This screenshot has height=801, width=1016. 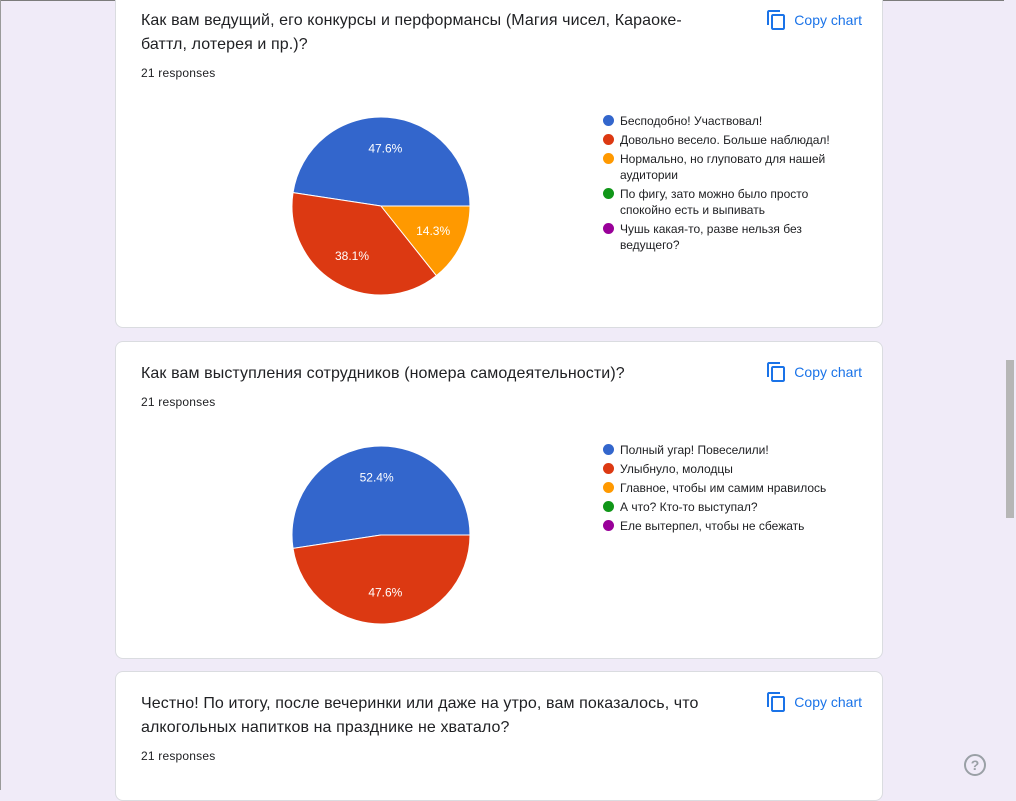 I want to click on legend-label: Еле вытерпел, чтобы не сбежать, so click(x=712, y=526).